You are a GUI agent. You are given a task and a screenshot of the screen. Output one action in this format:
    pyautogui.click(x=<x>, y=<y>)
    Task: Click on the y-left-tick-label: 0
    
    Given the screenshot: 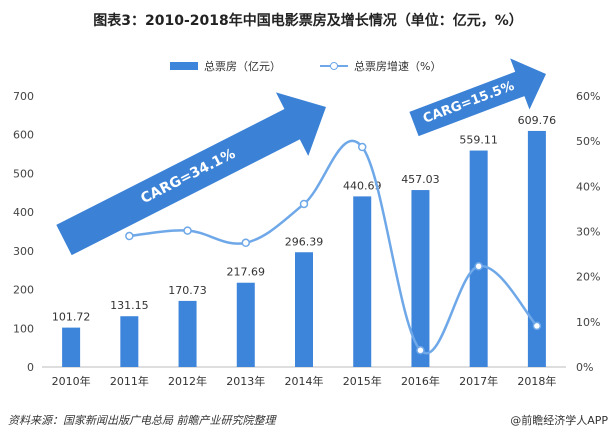 What is the action you would take?
    pyautogui.click(x=30, y=367)
    